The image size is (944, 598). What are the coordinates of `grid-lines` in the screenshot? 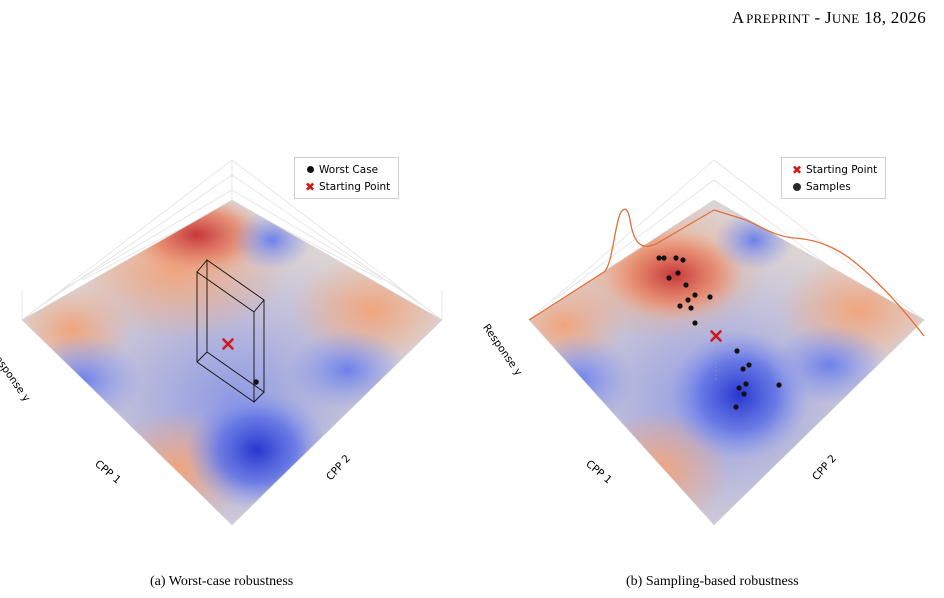 It's located at (232, 240).